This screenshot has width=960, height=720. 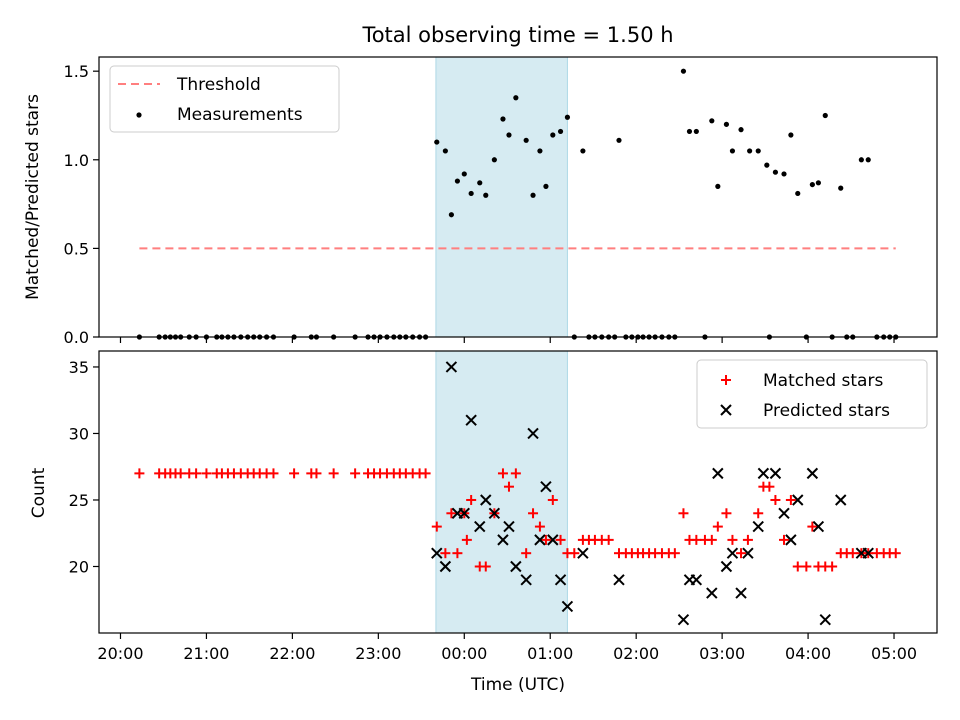 What do you see at coordinates (218, 85) in the screenshot?
I see `legend-threshold-label: Threshold` at bounding box center [218, 85].